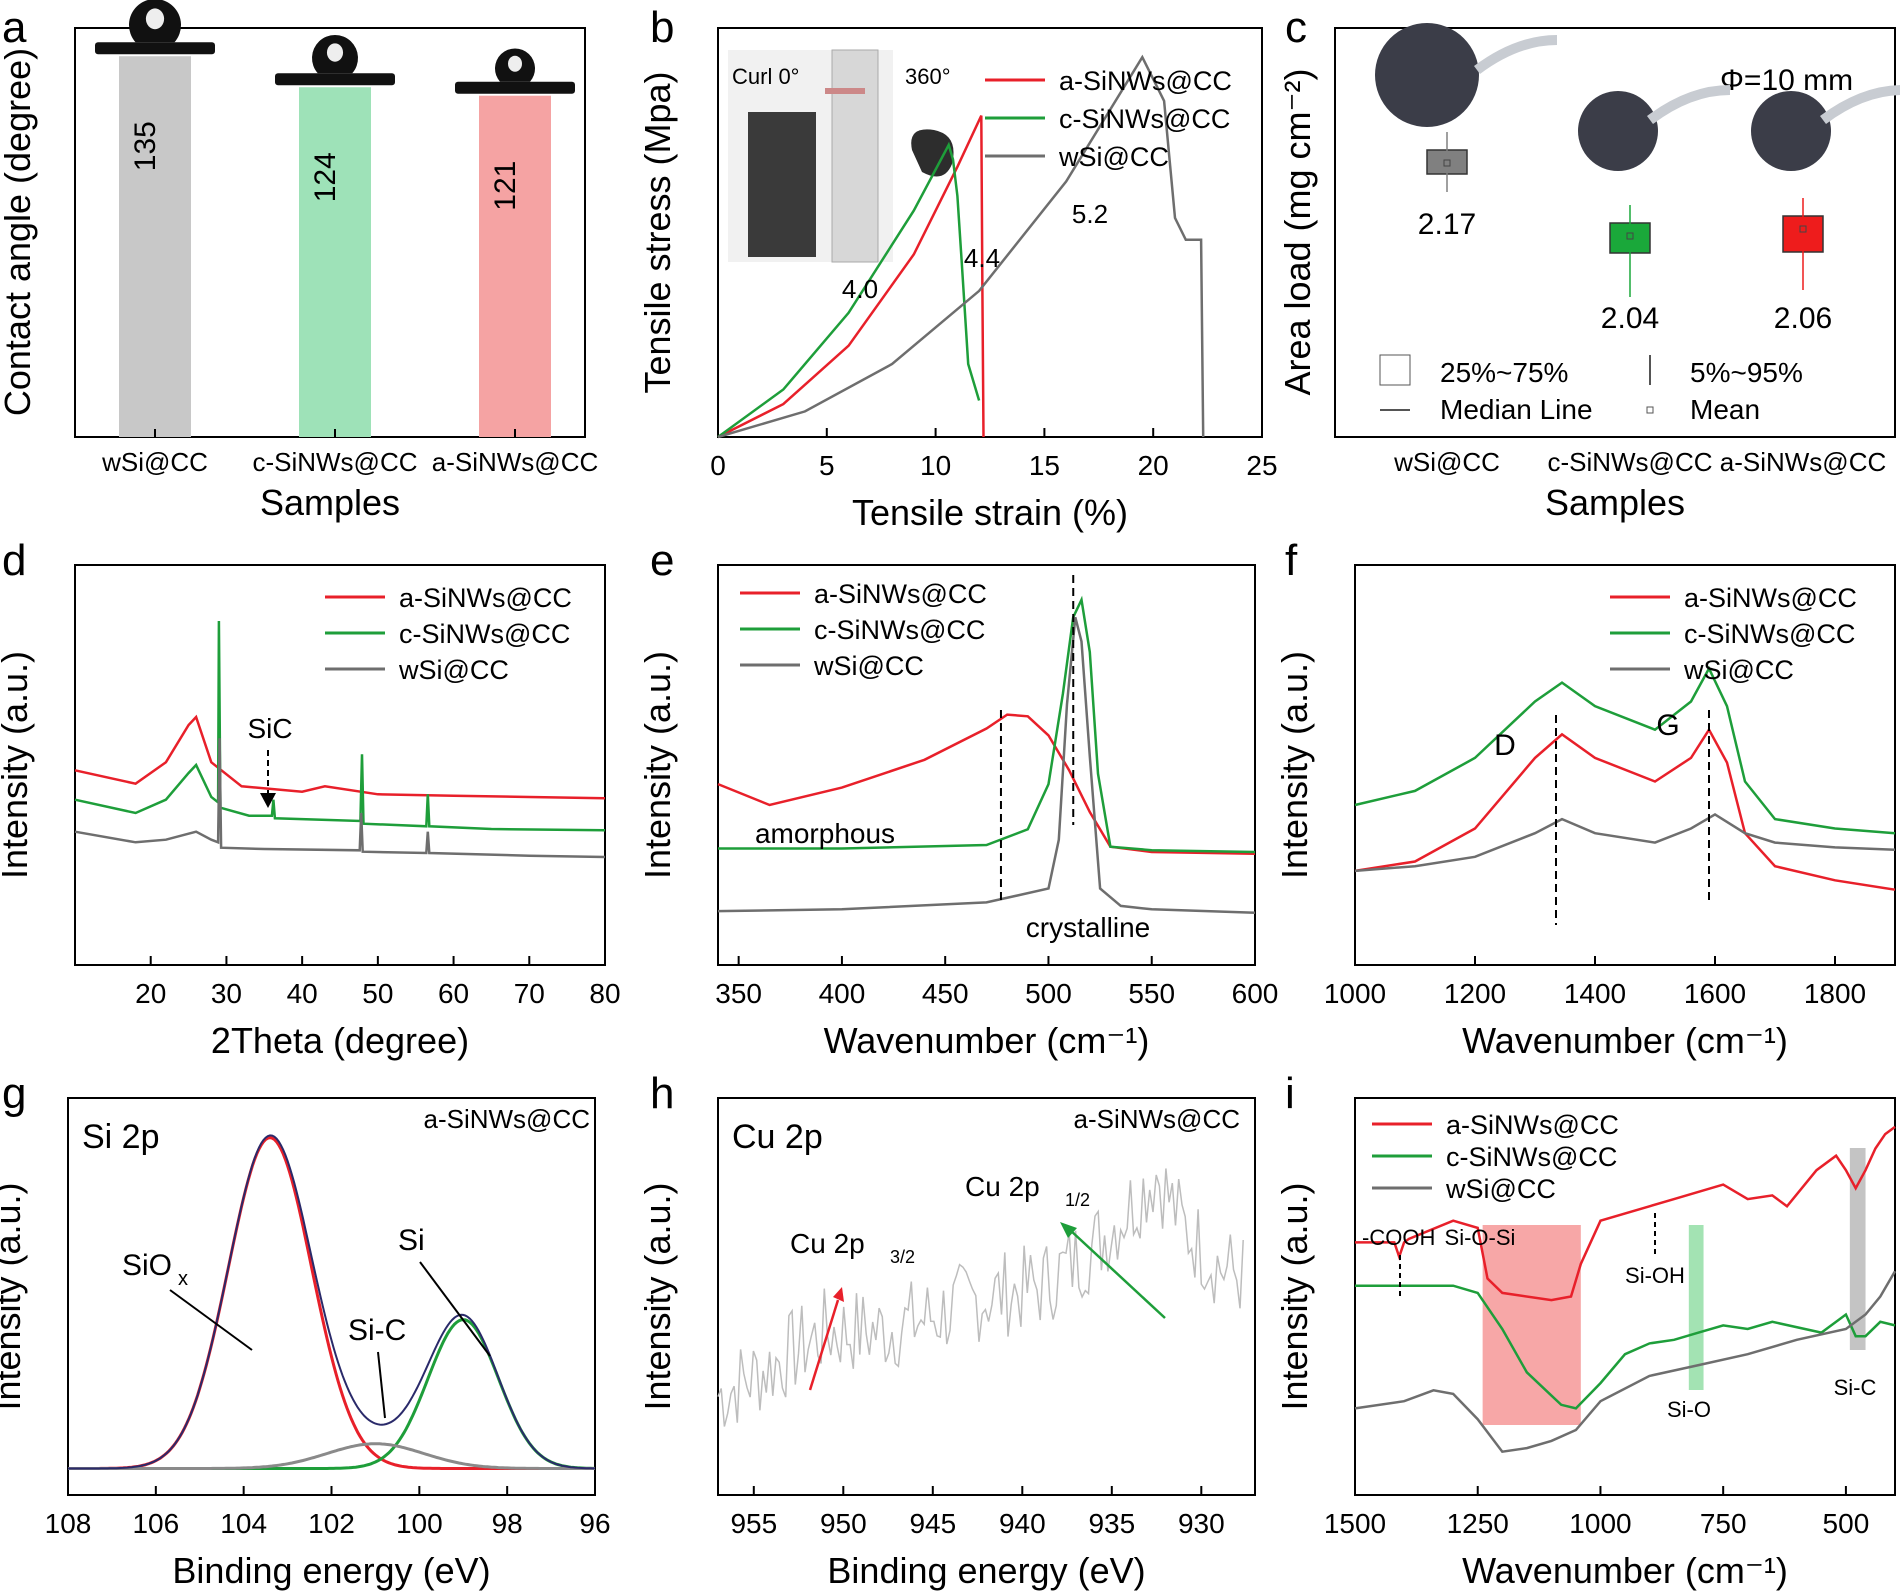  What do you see at coordinates (987, 1040) in the screenshot?
I see `panel-e-x-axis-label: Wavenumber (cm⁻¹)` at bounding box center [987, 1040].